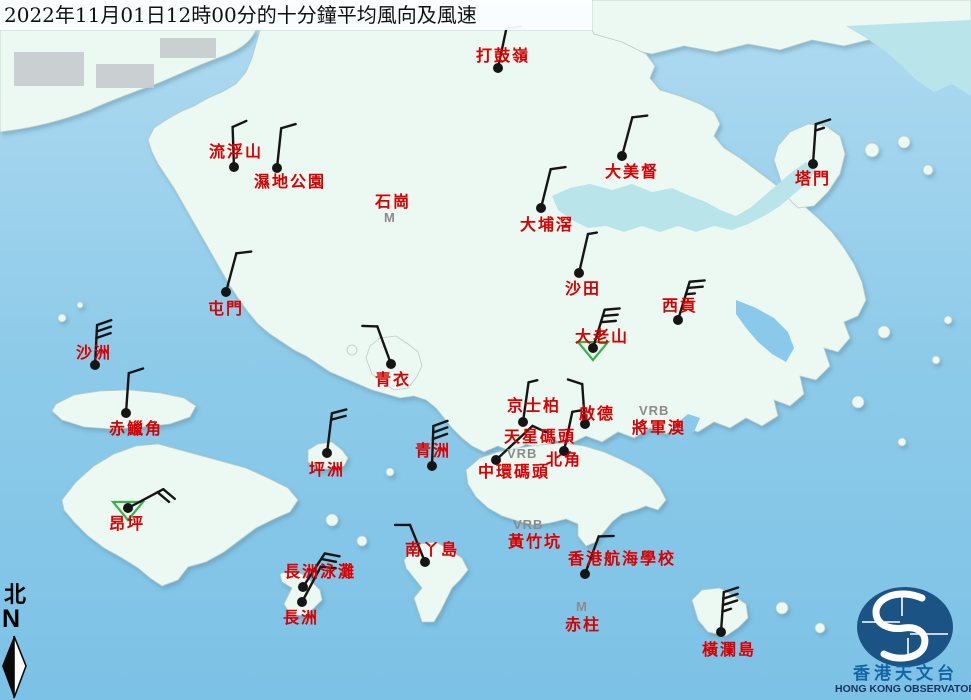 The width and height of the screenshot is (971, 700). What do you see at coordinates (115, 63) in the screenshot?
I see `urban-patches` at bounding box center [115, 63].